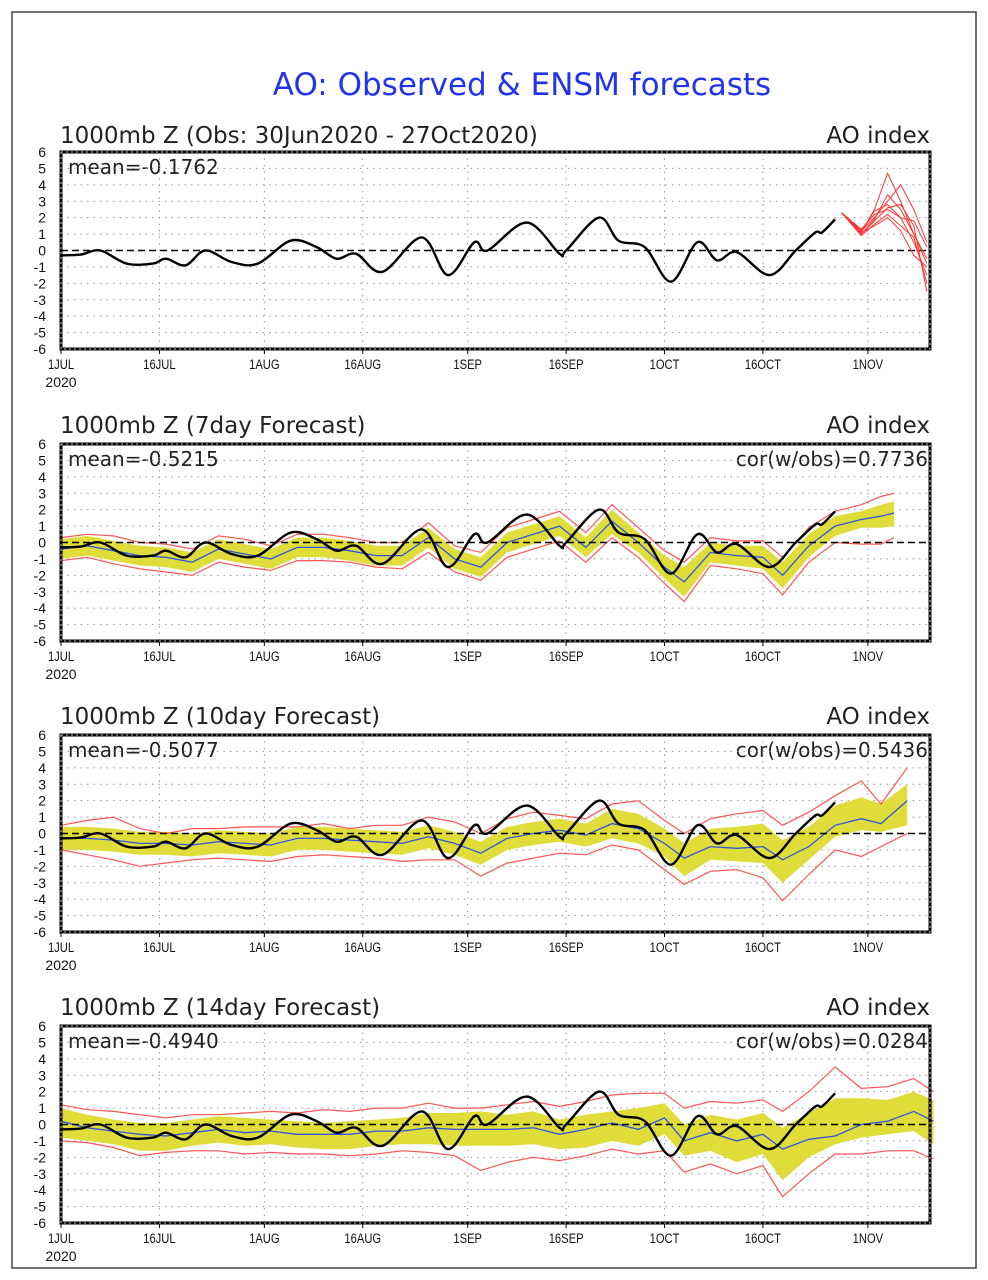 The height and width of the screenshot is (1280, 988). What do you see at coordinates (832, 750) in the screenshot?
I see `correlation-stat: cor(w/obs)=0.5436` at bounding box center [832, 750].